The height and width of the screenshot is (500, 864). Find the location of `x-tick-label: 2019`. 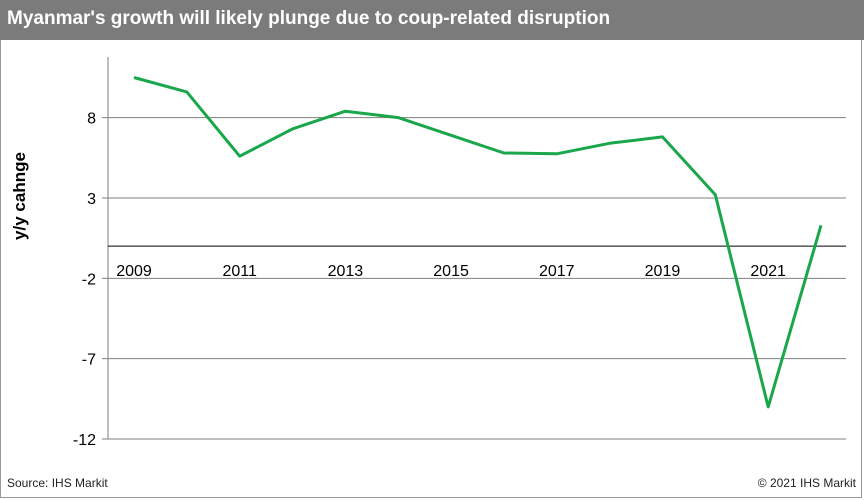

x-tick-label: 2019 is located at coordinates (663, 271).